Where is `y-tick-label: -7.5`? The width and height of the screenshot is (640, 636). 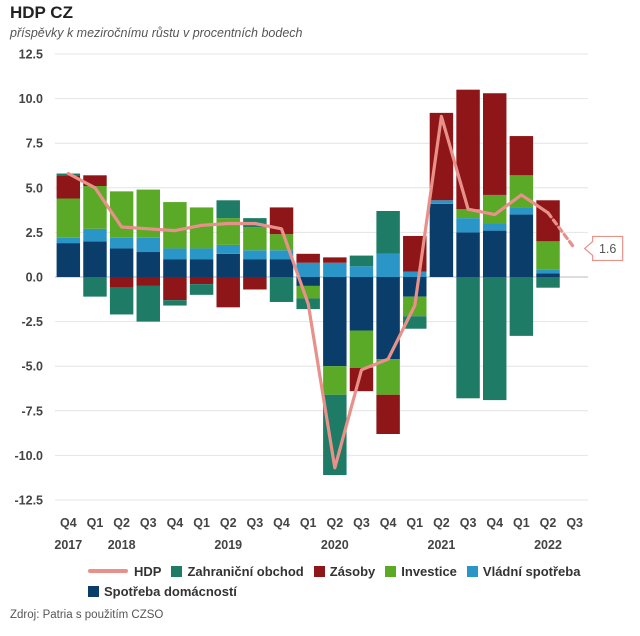 y-tick-label: -7.5 is located at coordinates (32, 411).